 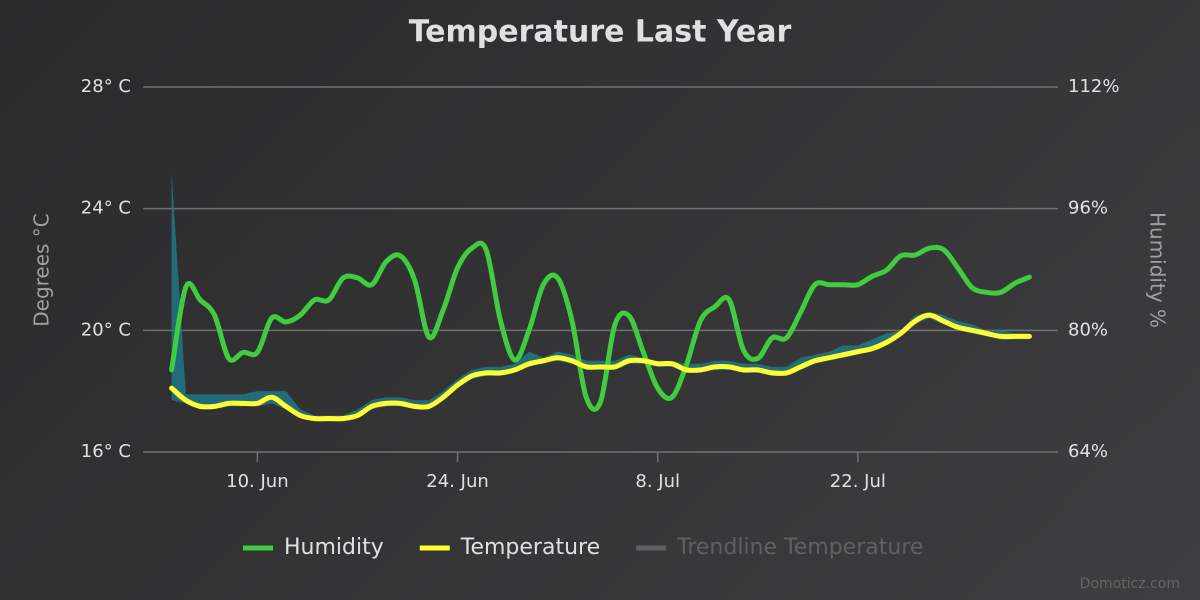 What do you see at coordinates (1158, 270) in the screenshot?
I see `y2-axis-title: Humidity %` at bounding box center [1158, 270].